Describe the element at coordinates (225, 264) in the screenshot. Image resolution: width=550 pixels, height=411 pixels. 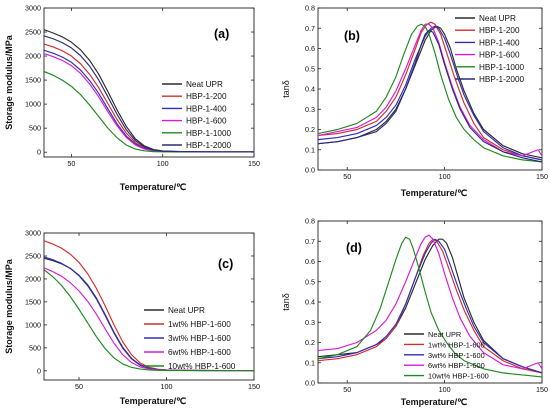
I see `panel-label: (c)` at that location.